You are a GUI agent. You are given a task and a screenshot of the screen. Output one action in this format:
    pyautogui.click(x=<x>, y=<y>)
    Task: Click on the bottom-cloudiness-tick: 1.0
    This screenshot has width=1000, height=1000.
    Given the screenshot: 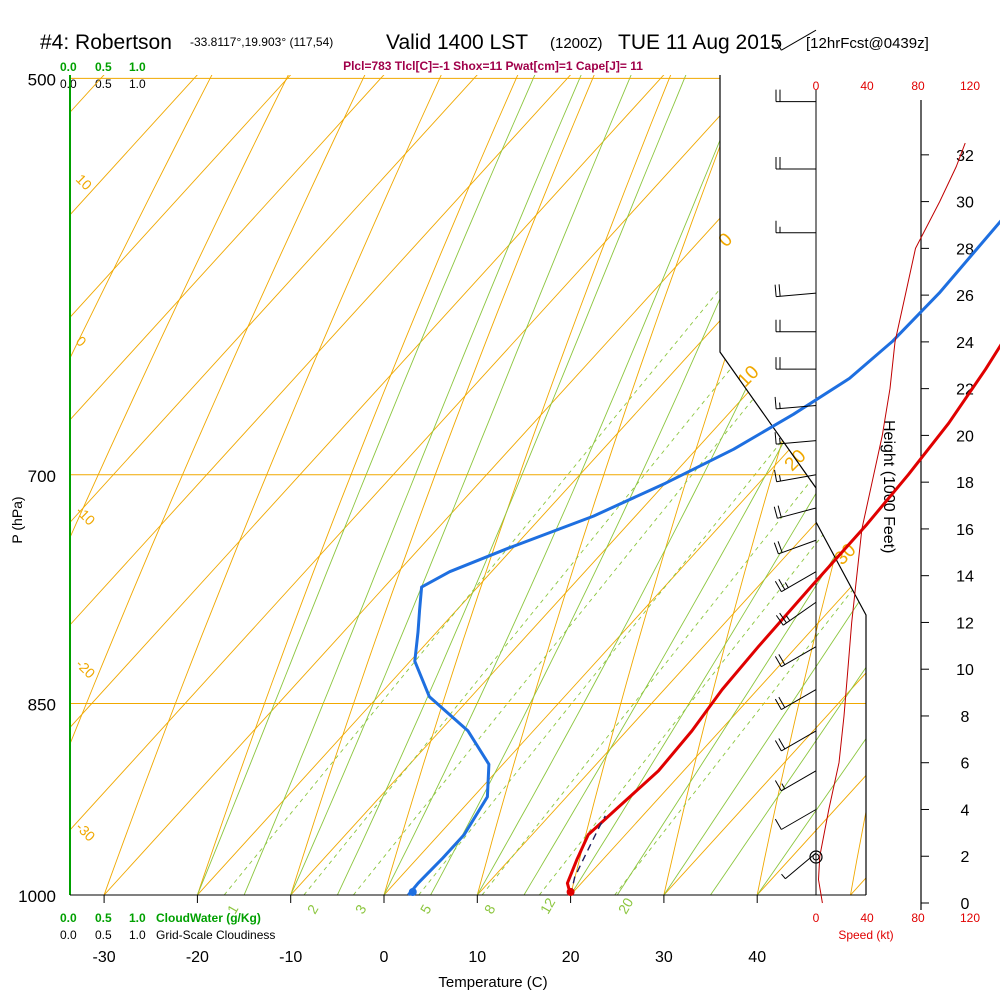 What is the action you would take?
    pyautogui.click(x=137, y=935)
    